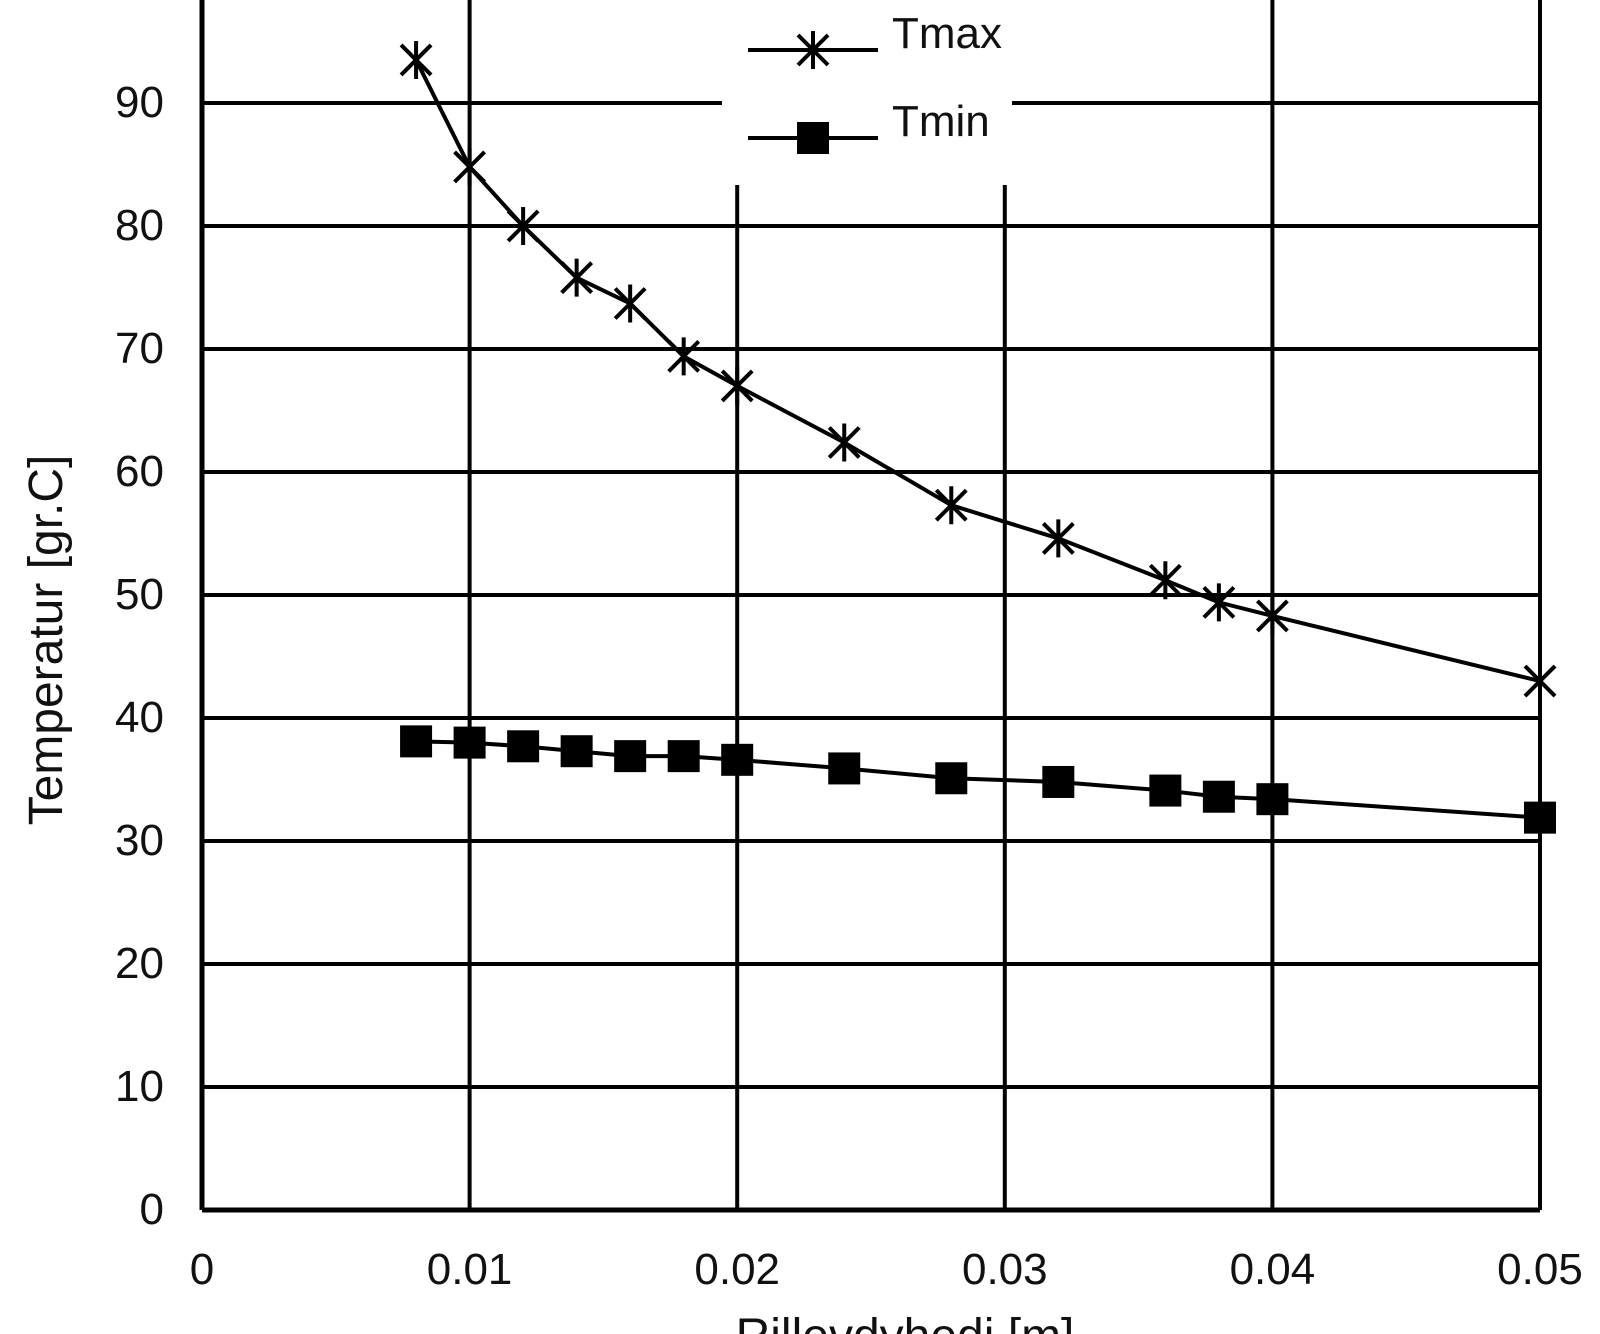  I want to click on y-tick-label: 80, so click(139, 225).